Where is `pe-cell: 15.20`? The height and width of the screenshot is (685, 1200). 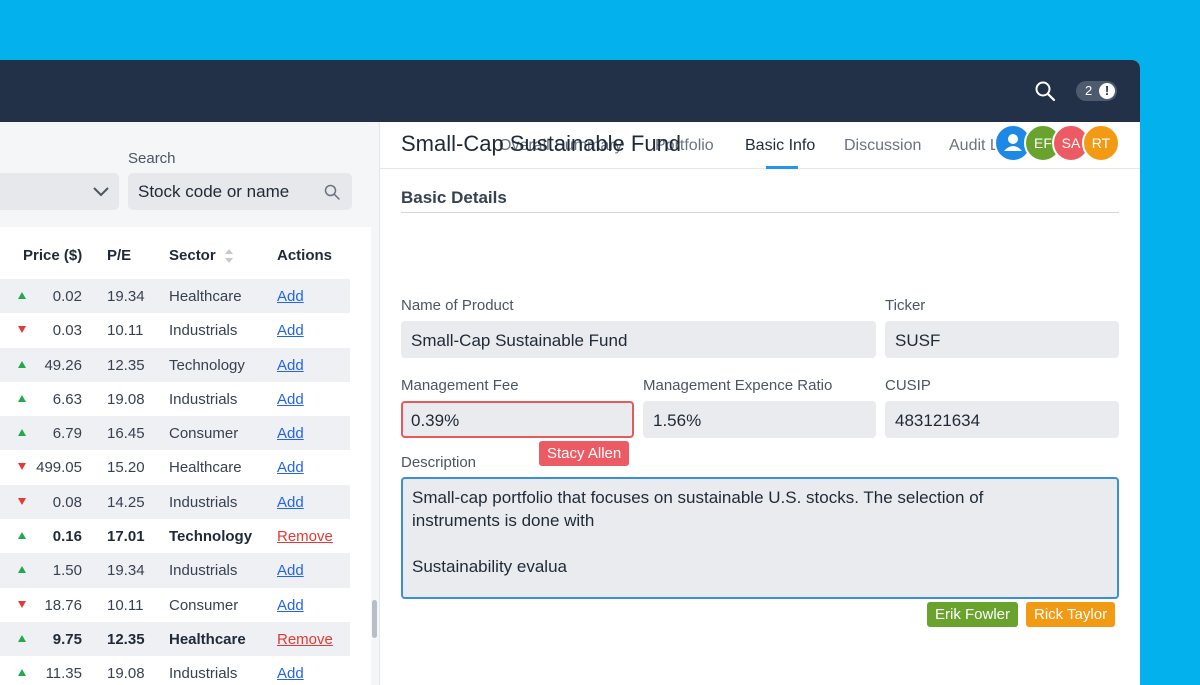
pe-cell: 15.20 is located at coordinates (126, 468).